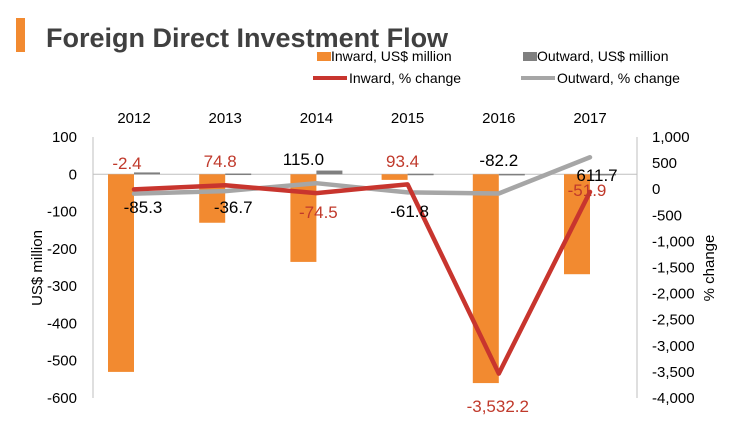 This screenshot has width=733, height=443. I want to click on data-label-outward-pct: 611.7, so click(596, 175).